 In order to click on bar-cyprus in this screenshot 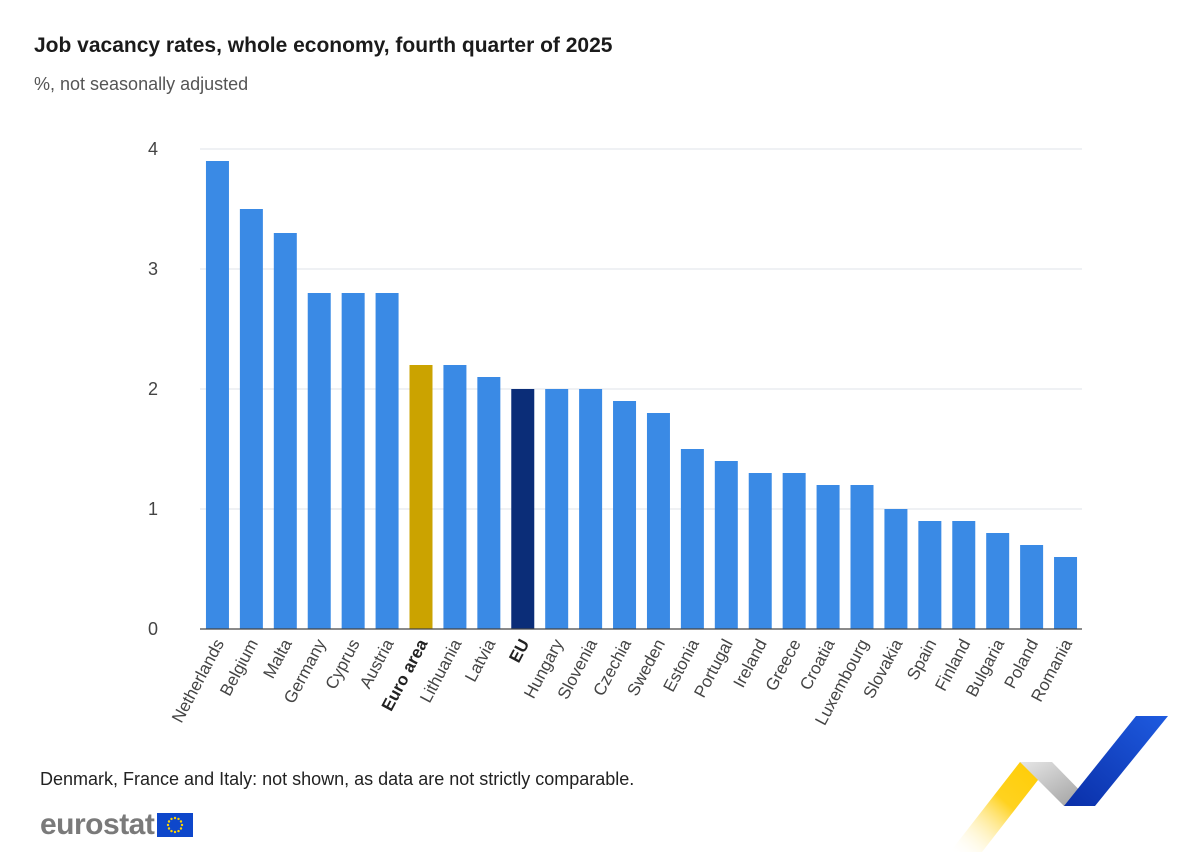, I will do `click(353, 461)`.